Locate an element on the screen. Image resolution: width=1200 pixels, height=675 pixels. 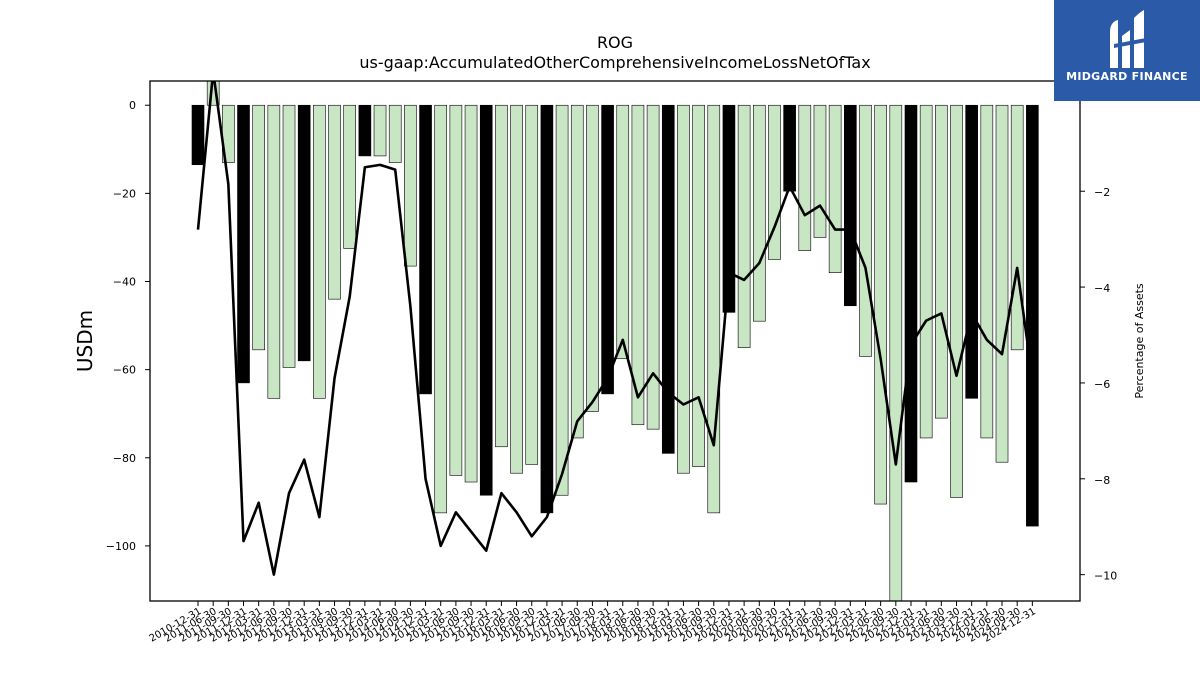
chart-title-line1: ROG is located at coordinates (615, 42).